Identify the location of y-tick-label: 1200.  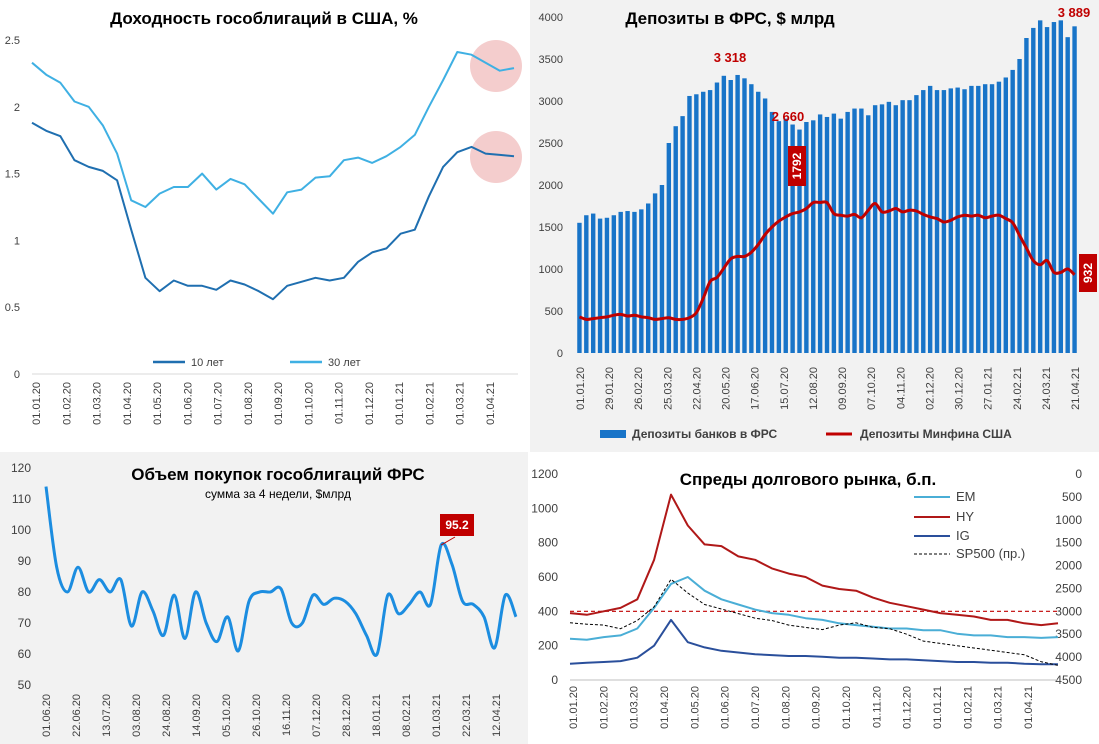
(544, 474).